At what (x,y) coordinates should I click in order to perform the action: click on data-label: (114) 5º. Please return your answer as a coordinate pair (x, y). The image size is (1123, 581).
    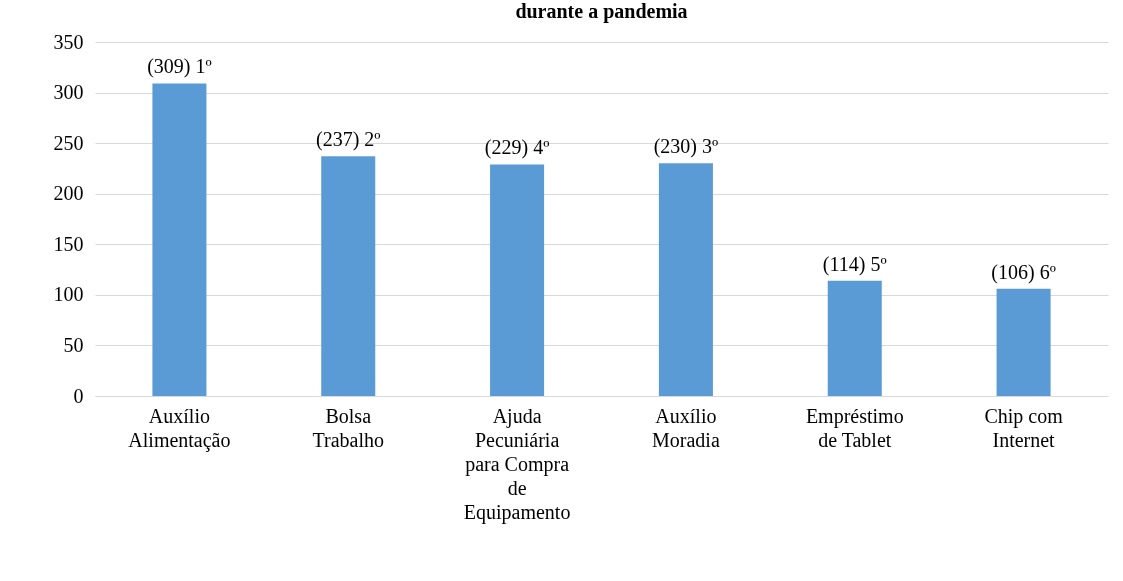
    Looking at the image, I should click on (854, 264).